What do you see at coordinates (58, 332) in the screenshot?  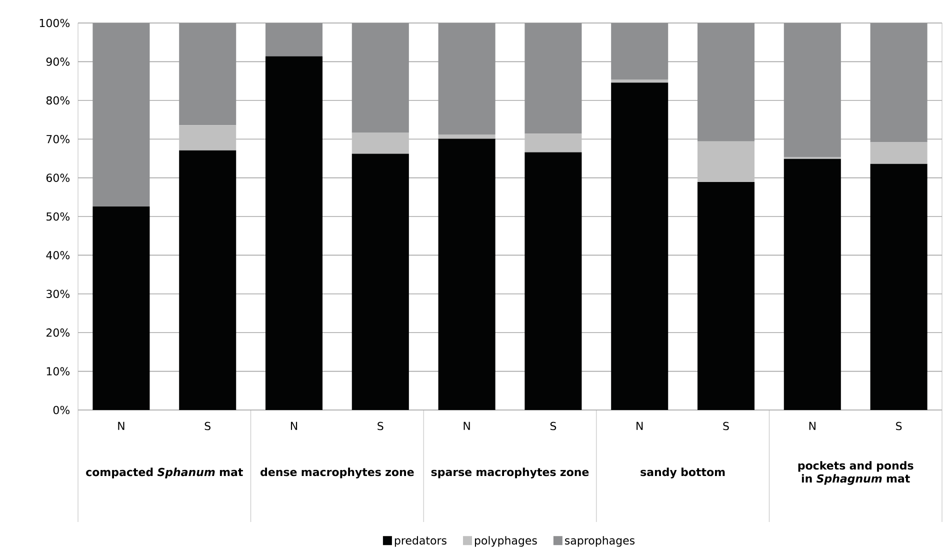 I see `y-tick-label: 20%` at bounding box center [58, 332].